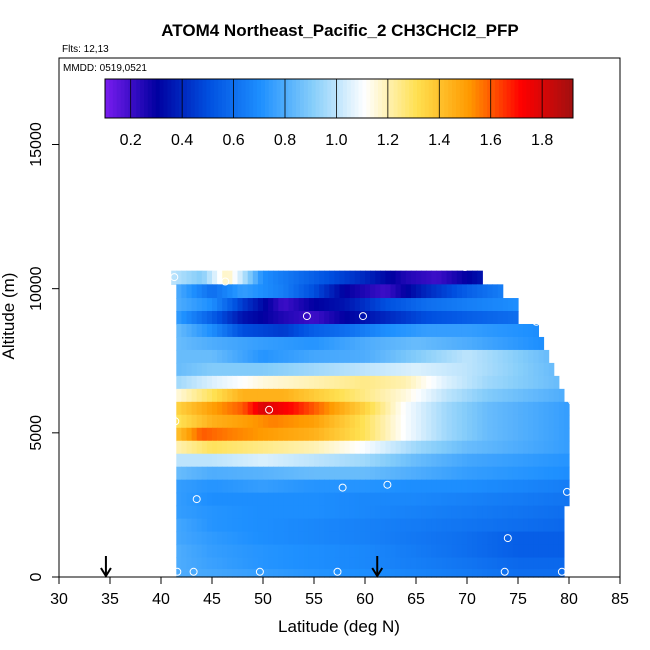  I want to click on colorbar-tick-label: 0.4, so click(182, 140).